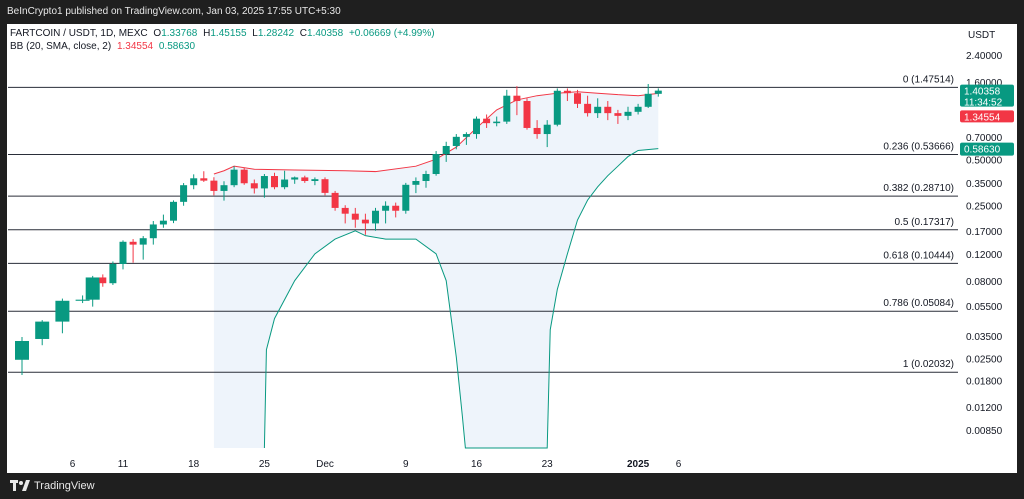  I want to click on bb-upper-badge-text: 1.34554, so click(982, 117).